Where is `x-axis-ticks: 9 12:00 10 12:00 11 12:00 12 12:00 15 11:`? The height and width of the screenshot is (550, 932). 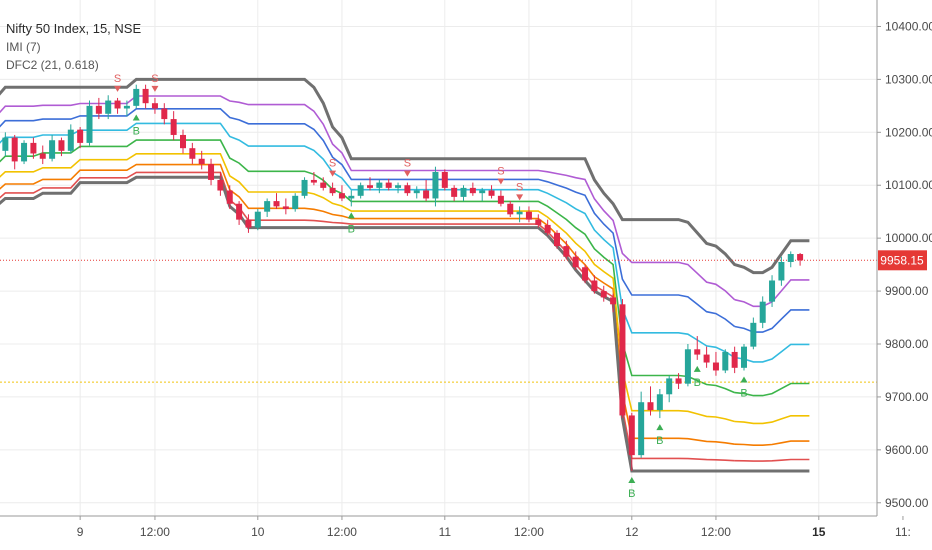 x-axis-ticks: 9 12:00 10 12:00 11 12:00 12 12:00 15 11: is located at coordinates (494, 527).